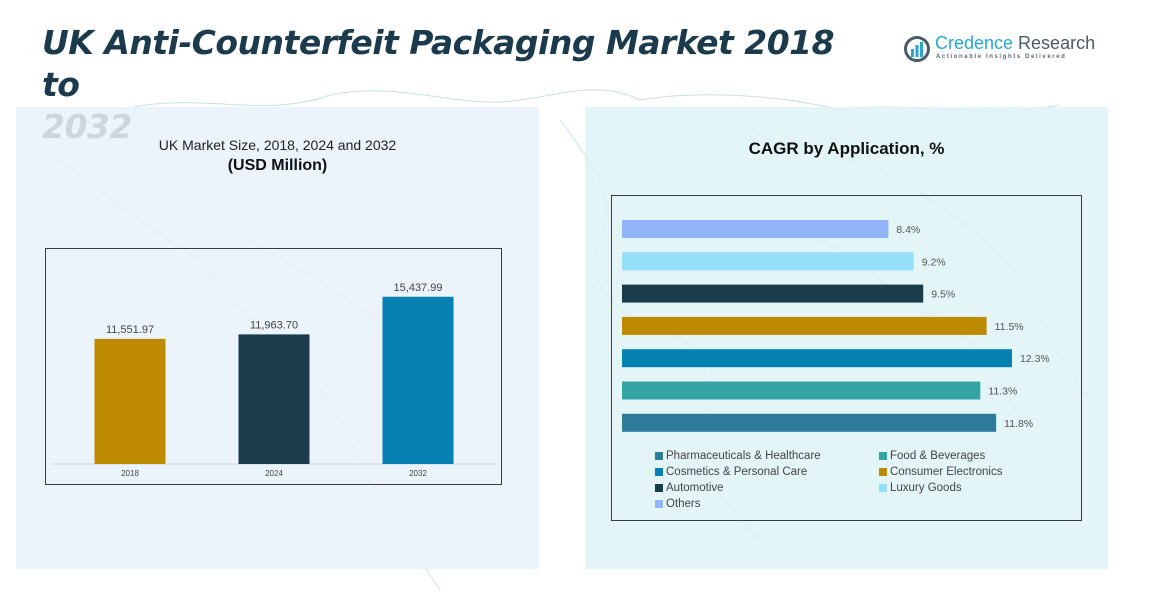  I want to click on legend-label: Others, so click(683, 504).